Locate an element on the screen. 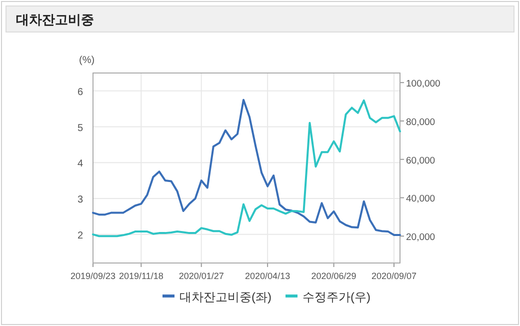  y2-tick-label: 100,000 is located at coordinates (423, 84).